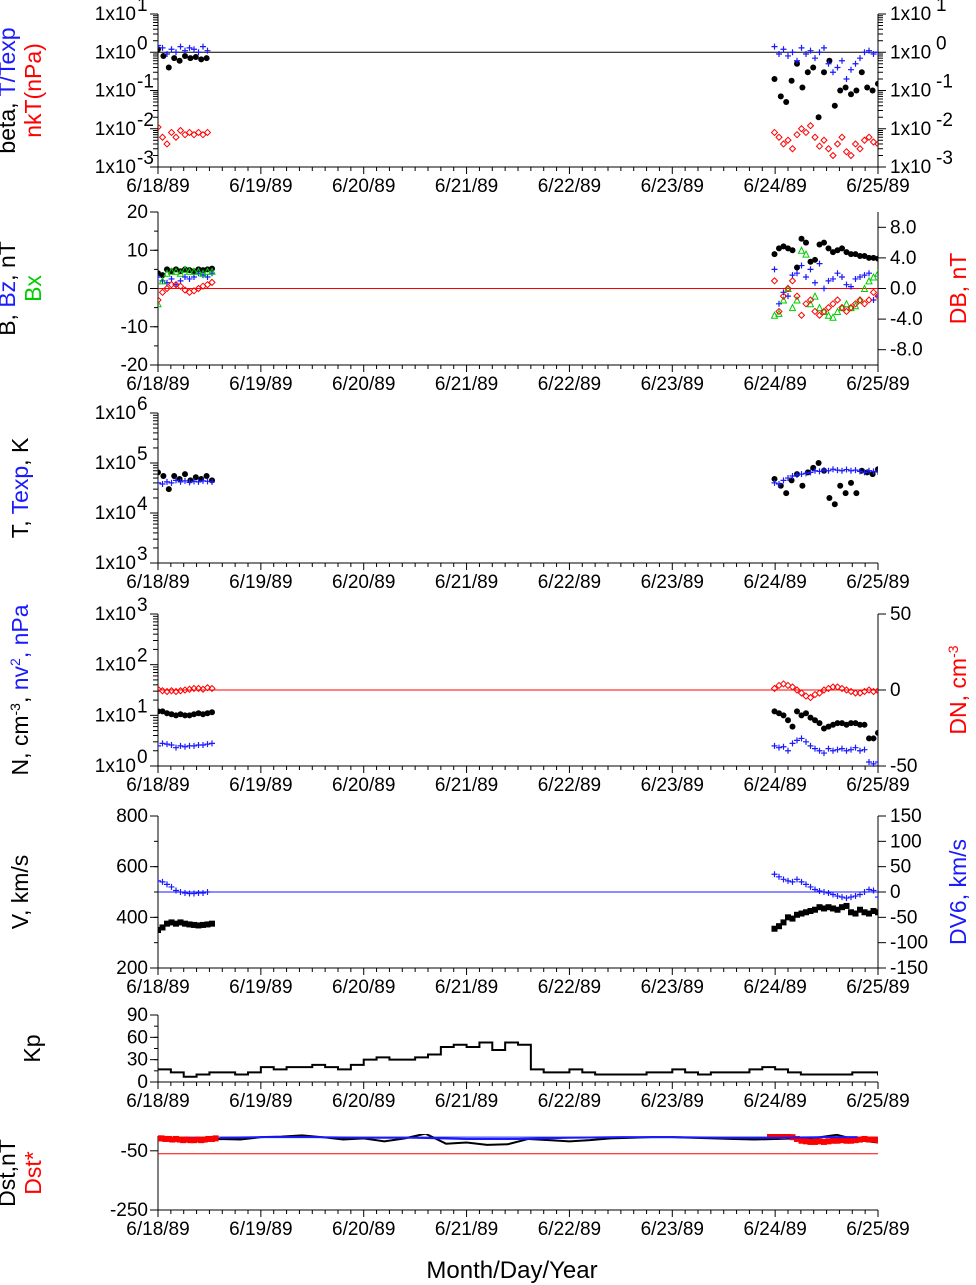  I want to click on right-tick-exponent: -3, so click(944, 158).